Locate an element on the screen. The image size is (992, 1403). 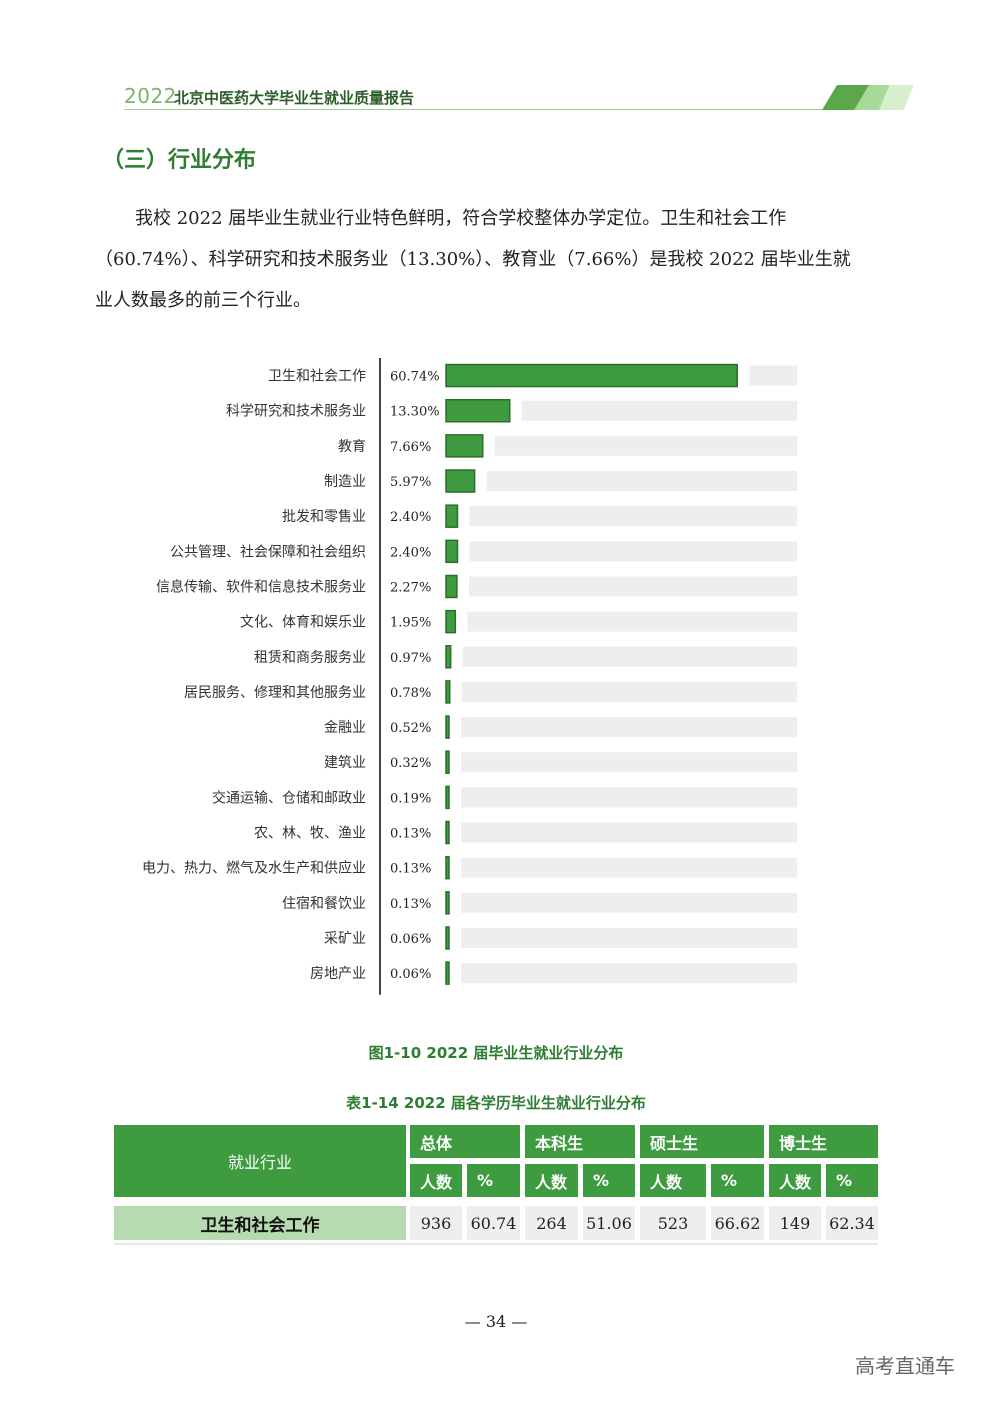
figure-caption: 图1-10 2022 届毕业生就业行业分布 is located at coordinates (496, 1053).